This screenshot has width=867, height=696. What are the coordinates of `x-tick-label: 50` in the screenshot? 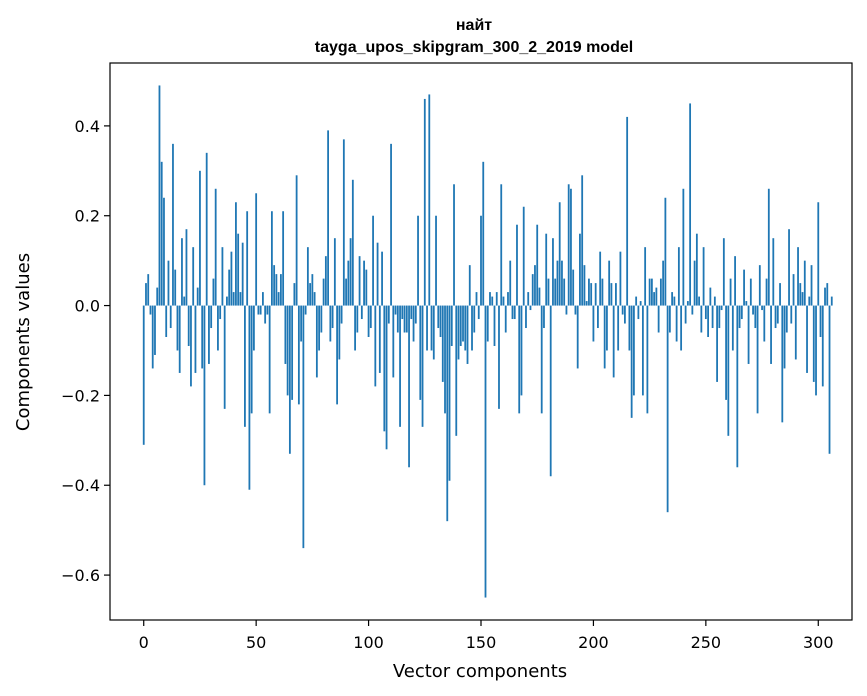 It's located at (256, 642).